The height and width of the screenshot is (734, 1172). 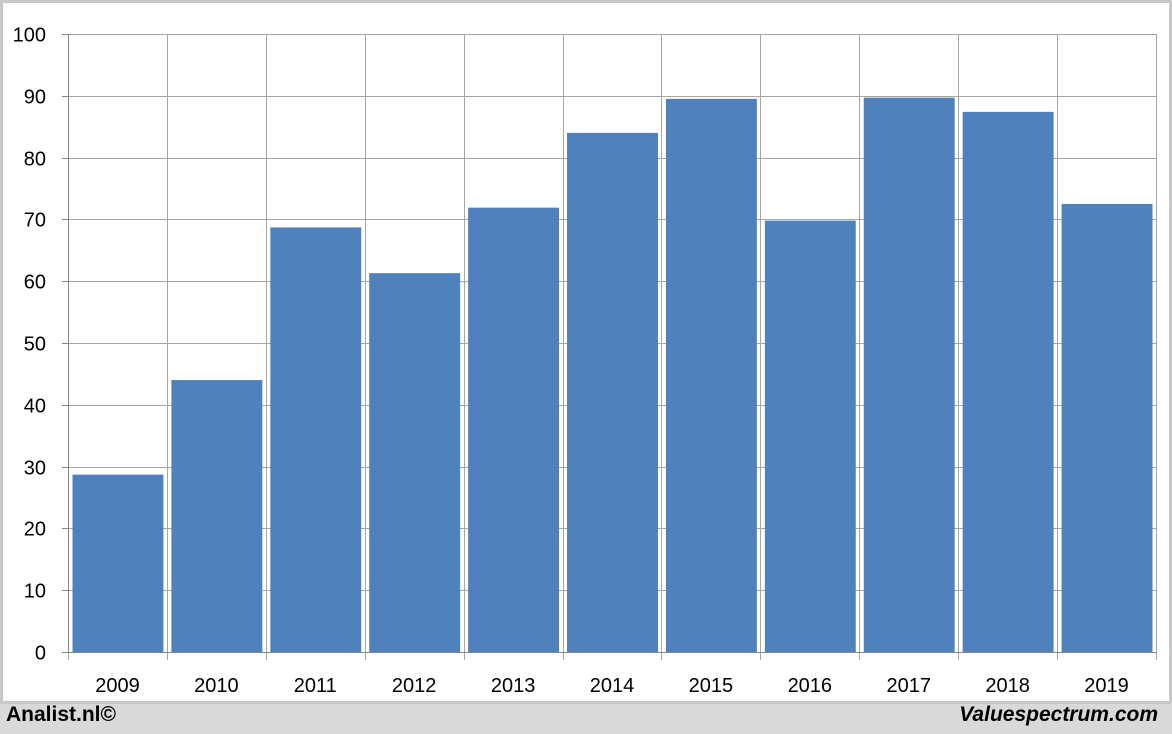 I want to click on bar-2011, so click(x=316, y=439).